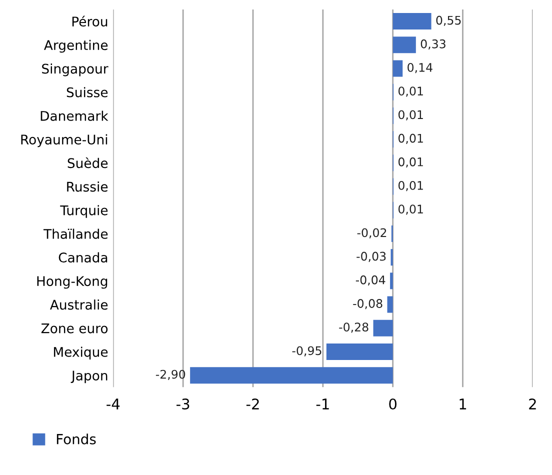  I want to click on x-tick-label: 2, so click(532, 404).